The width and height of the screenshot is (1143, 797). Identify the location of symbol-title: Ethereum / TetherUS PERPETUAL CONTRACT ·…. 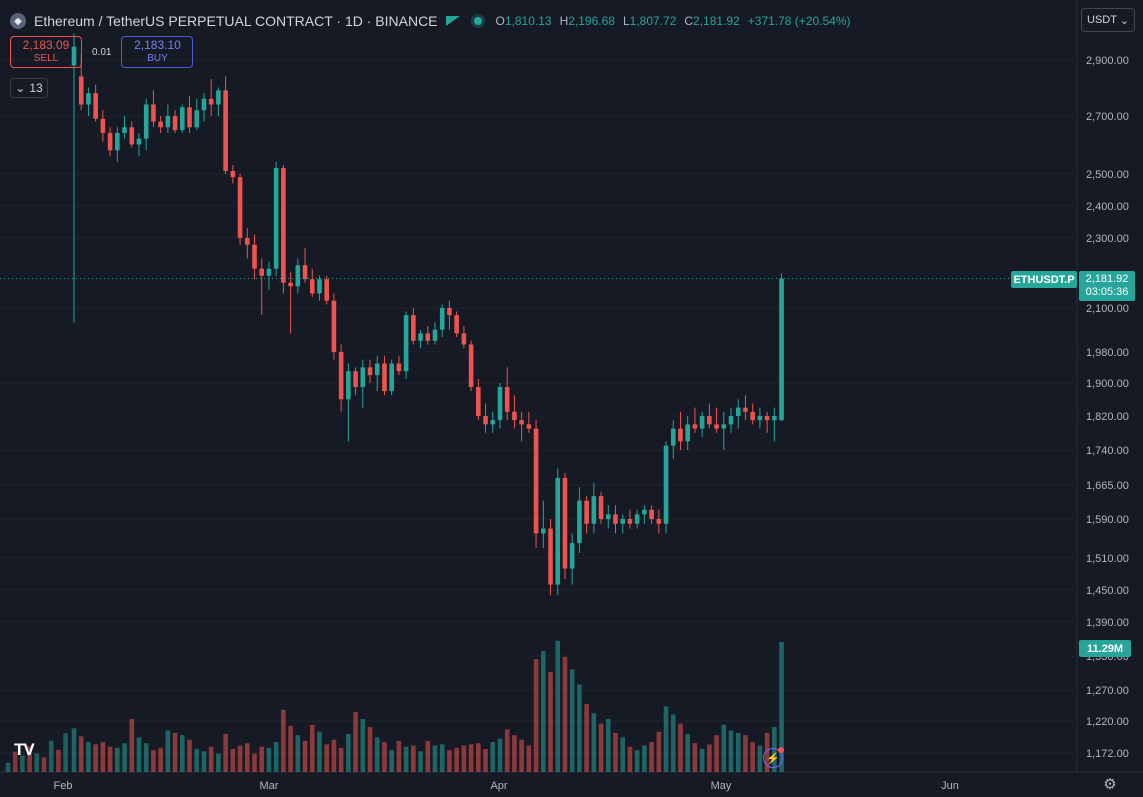
(236, 21).